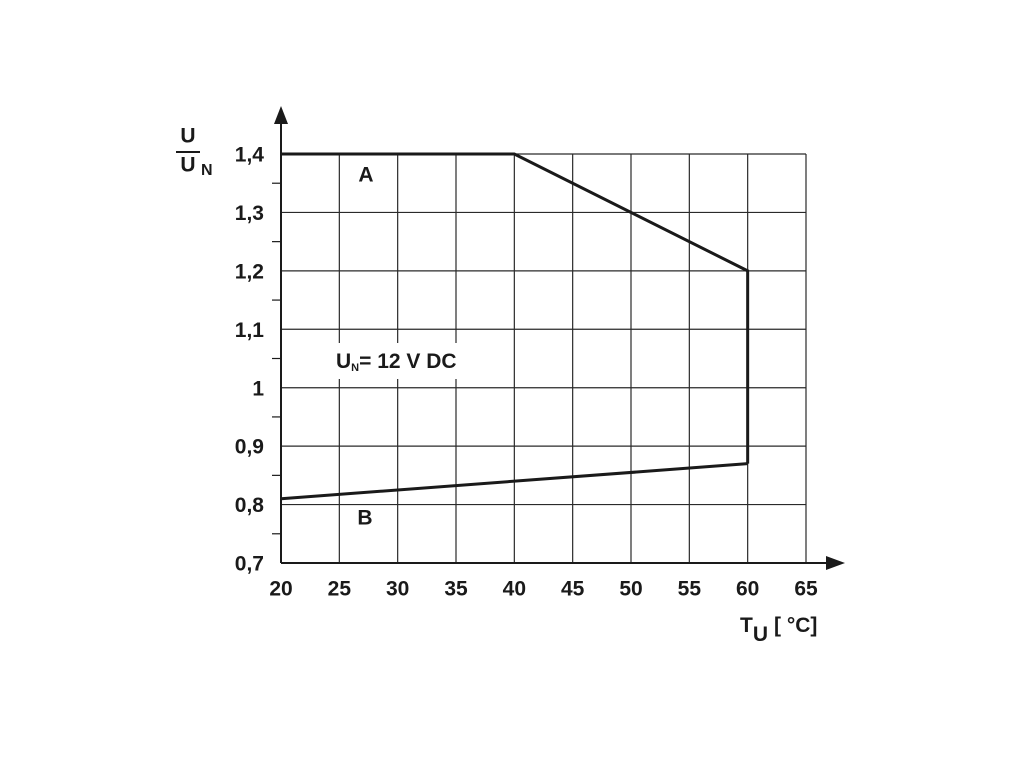  I want to click on y-tick-label: 0,7, so click(249, 564).